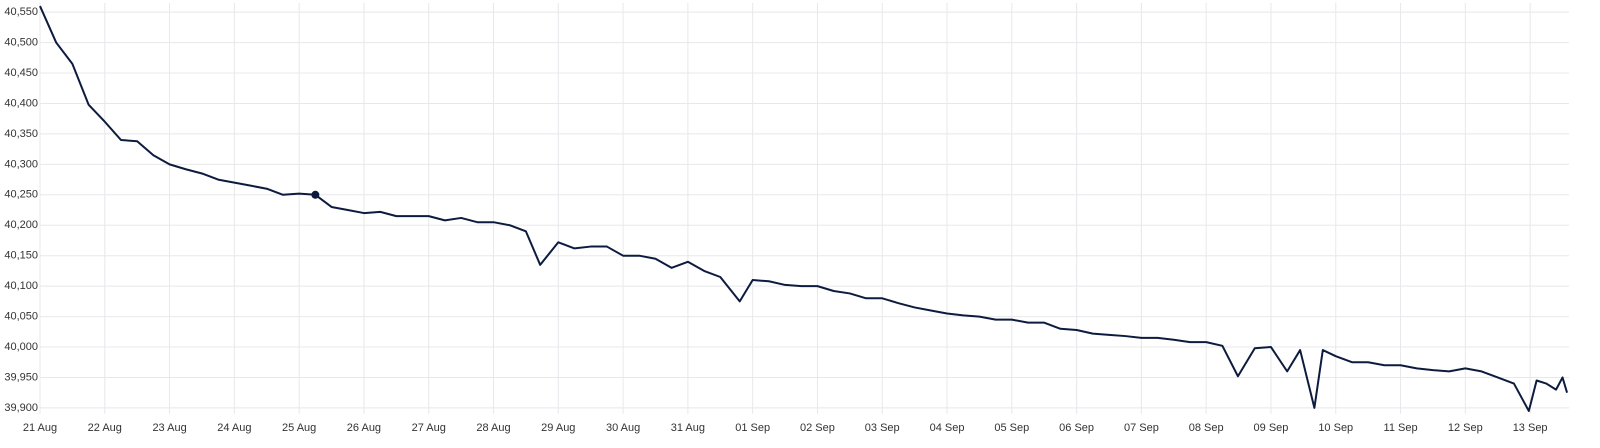 This screenshot has height=448, width=1600. I want to click on y-tick-label: 40,250, so click(21, 195).